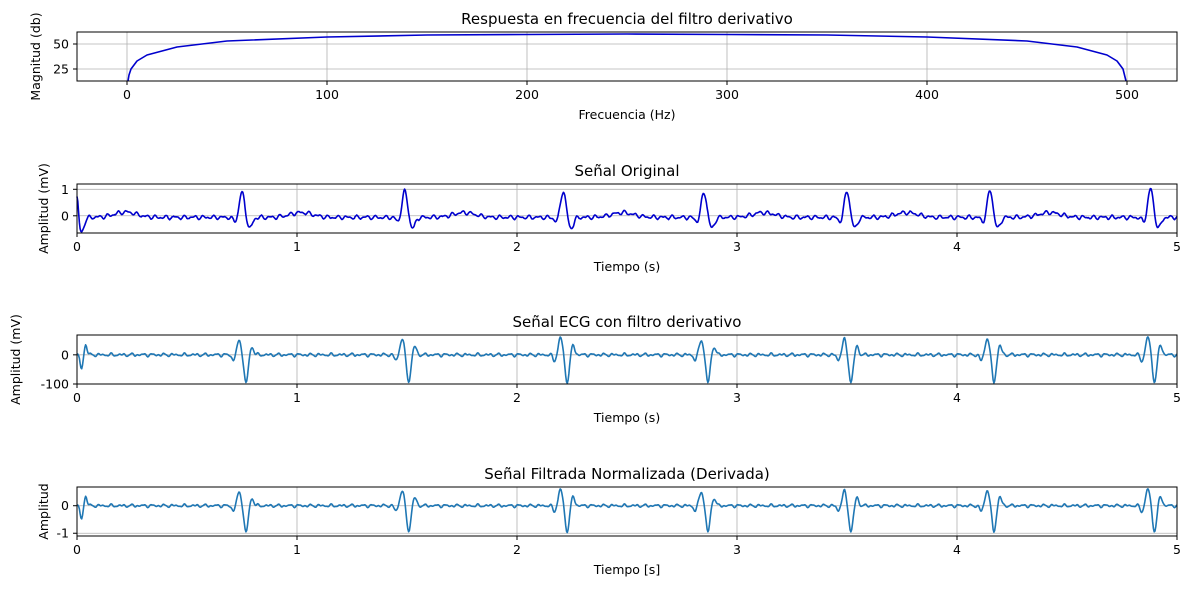  Describe the element at coordinates (727, 94) in the screenshot. I see `x-tick-label: 300` at that location.